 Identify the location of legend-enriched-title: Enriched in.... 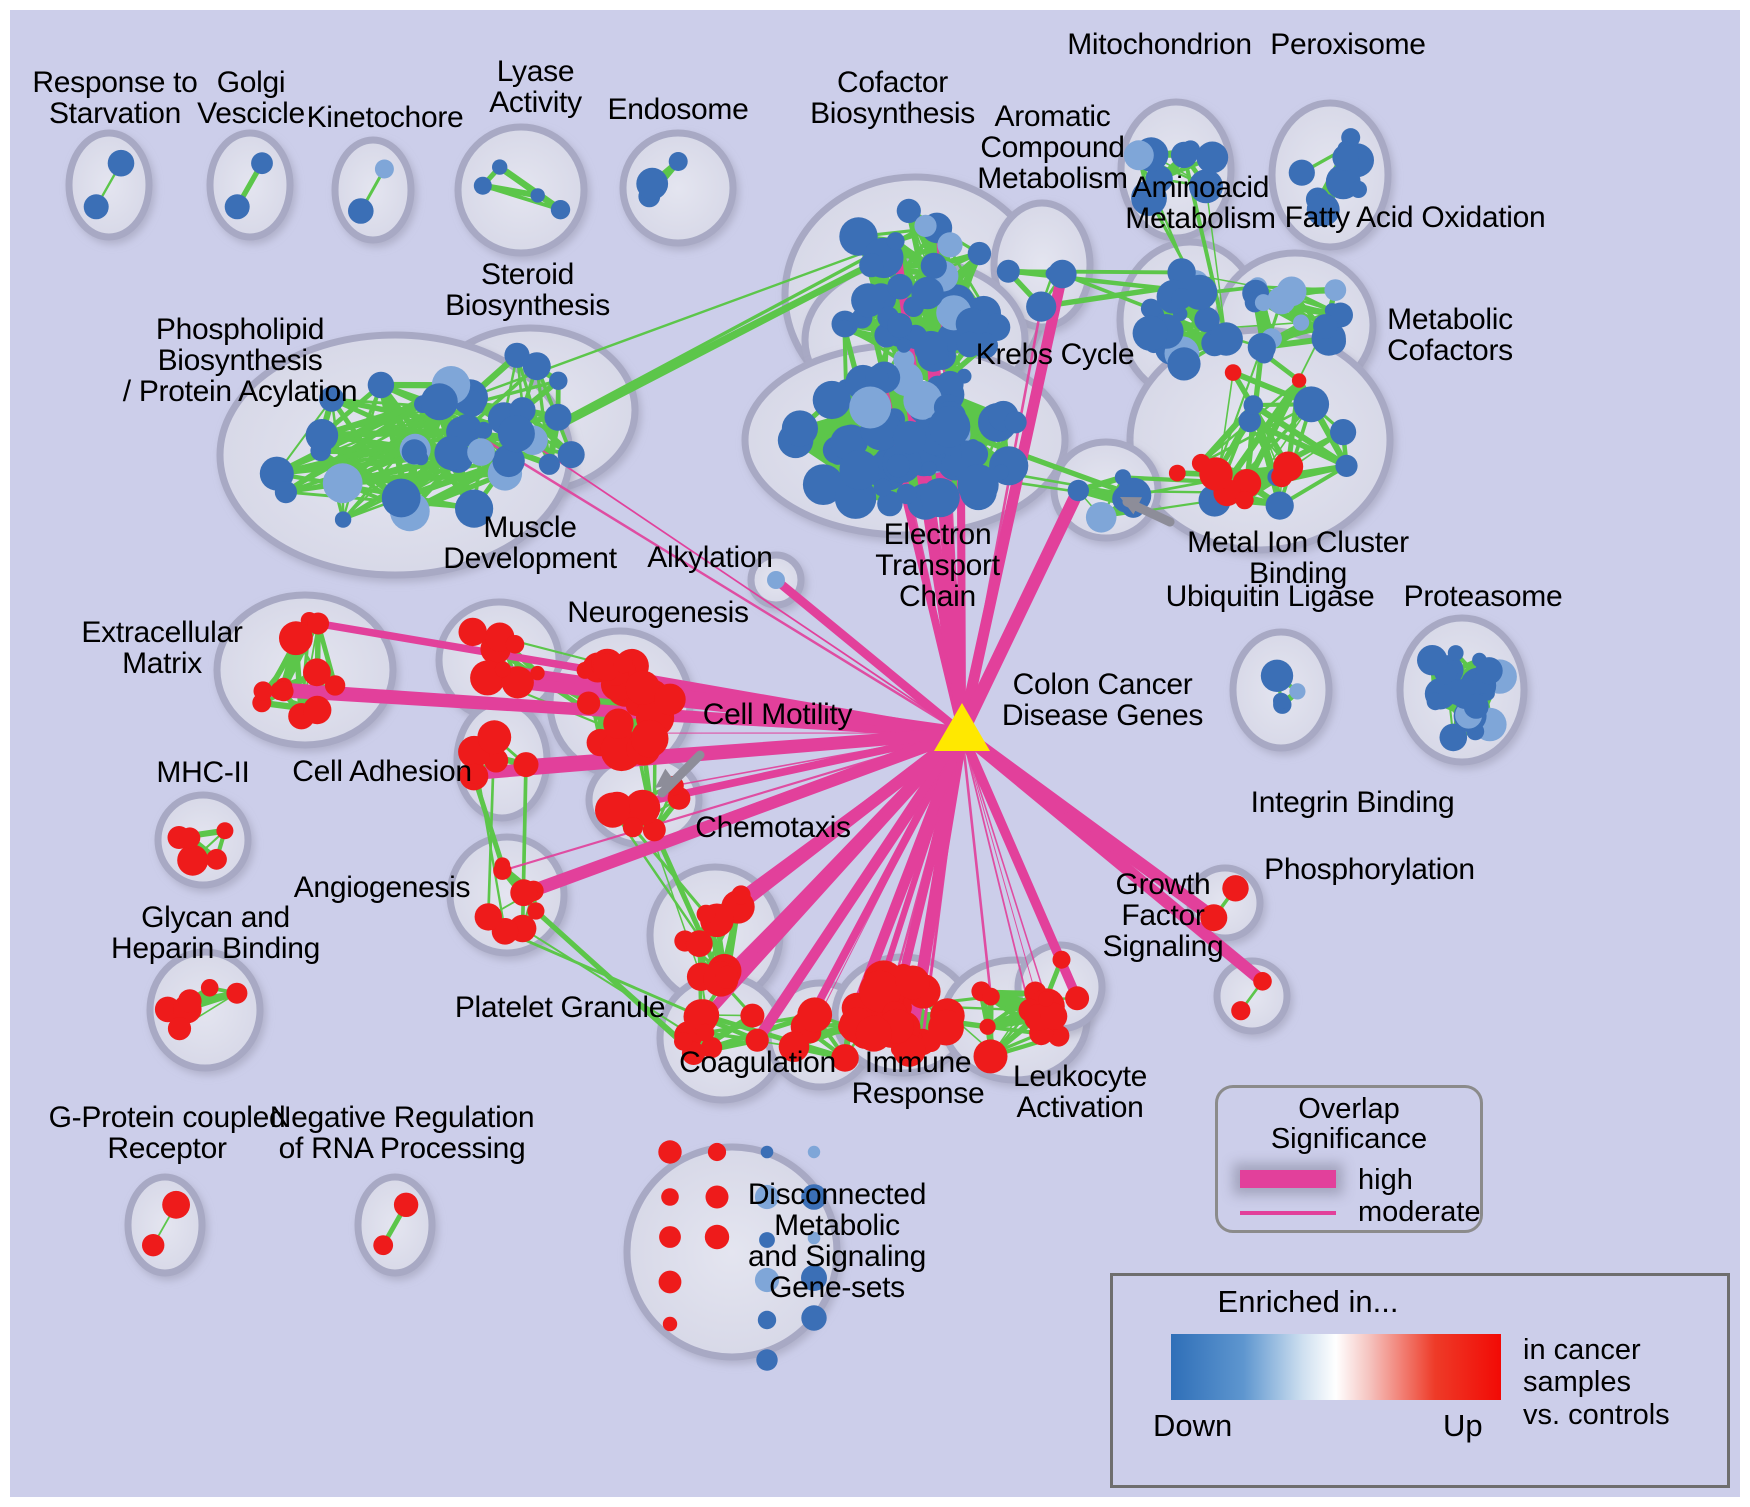
(1308, 1301).